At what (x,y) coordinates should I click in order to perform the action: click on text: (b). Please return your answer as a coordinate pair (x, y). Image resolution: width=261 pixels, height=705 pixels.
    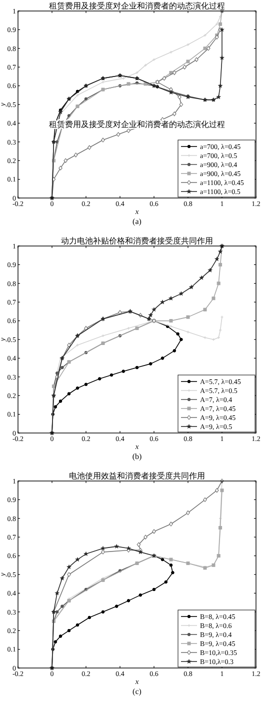
    Looking at the image, I should click on (137, 456).